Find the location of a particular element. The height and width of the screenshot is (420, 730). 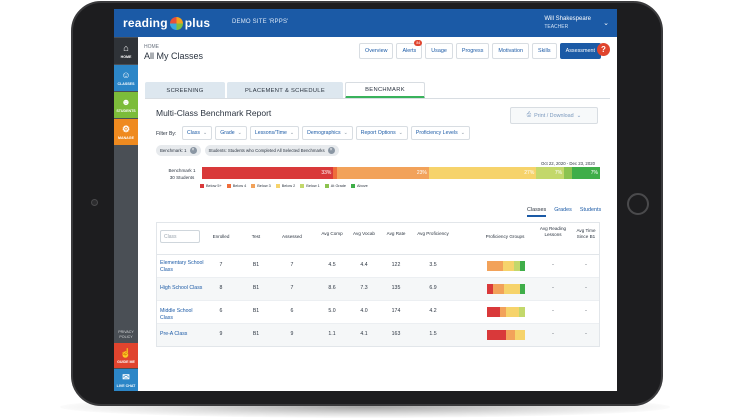

nav-manage: ⚙ MANAGE is located at coordinates (126, 132).